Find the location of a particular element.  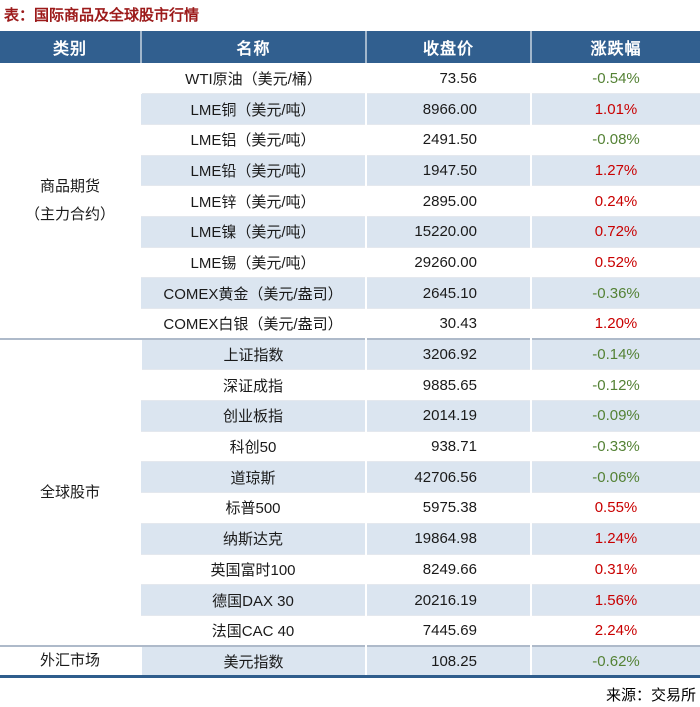

table-row: LME铝（美元/吨） 2491.50 -0.08% is located at coordinates (350, 140).